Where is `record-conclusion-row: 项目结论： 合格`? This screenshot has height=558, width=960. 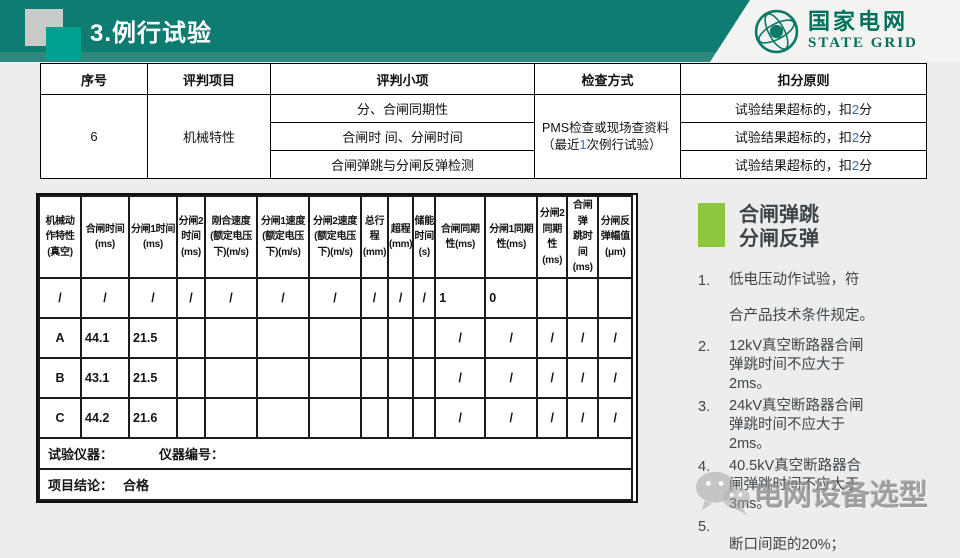 record-conclusion-row: 项目结论： 合格 is located at coordinates (335, 484).